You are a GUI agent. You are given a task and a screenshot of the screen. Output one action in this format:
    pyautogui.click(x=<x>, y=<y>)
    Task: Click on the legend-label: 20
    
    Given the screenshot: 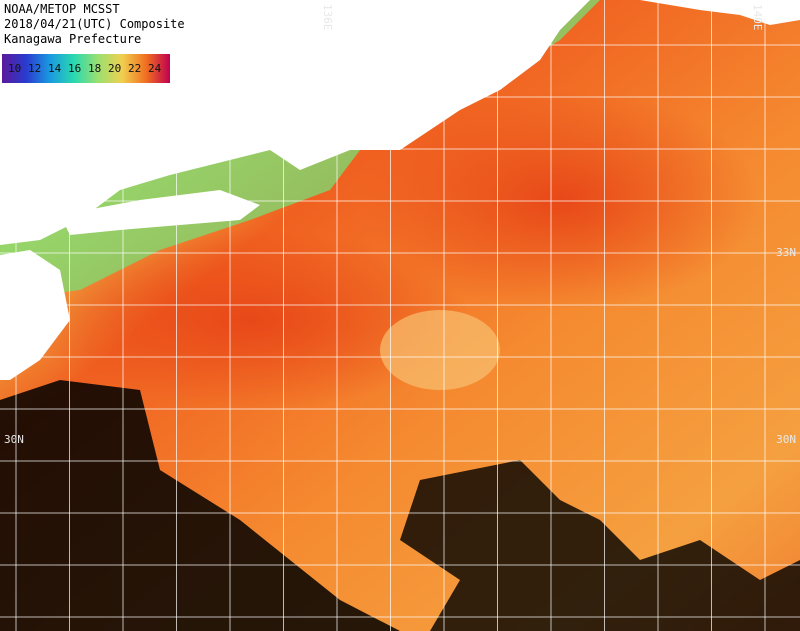 What is the action you would take?
    pyautogui.click(x=114, y=68)
    